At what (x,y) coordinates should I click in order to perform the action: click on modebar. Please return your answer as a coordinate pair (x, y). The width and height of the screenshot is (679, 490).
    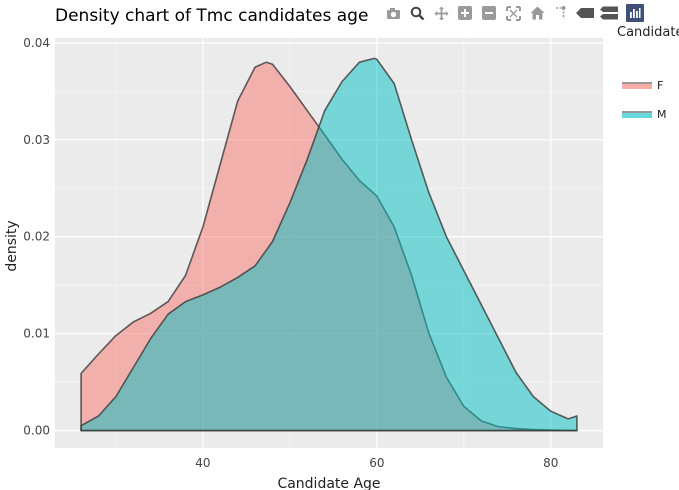
    Looking at the image, I should click on (514, 13).